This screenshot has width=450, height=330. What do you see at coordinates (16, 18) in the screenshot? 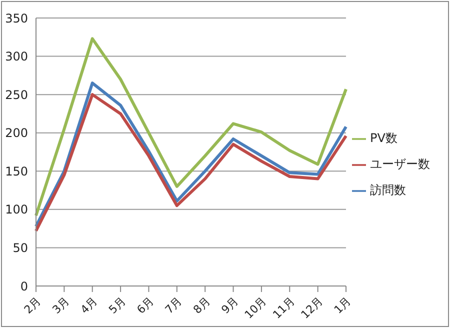
I see `y-tick-label: 350` at bounding box center [16, 18].